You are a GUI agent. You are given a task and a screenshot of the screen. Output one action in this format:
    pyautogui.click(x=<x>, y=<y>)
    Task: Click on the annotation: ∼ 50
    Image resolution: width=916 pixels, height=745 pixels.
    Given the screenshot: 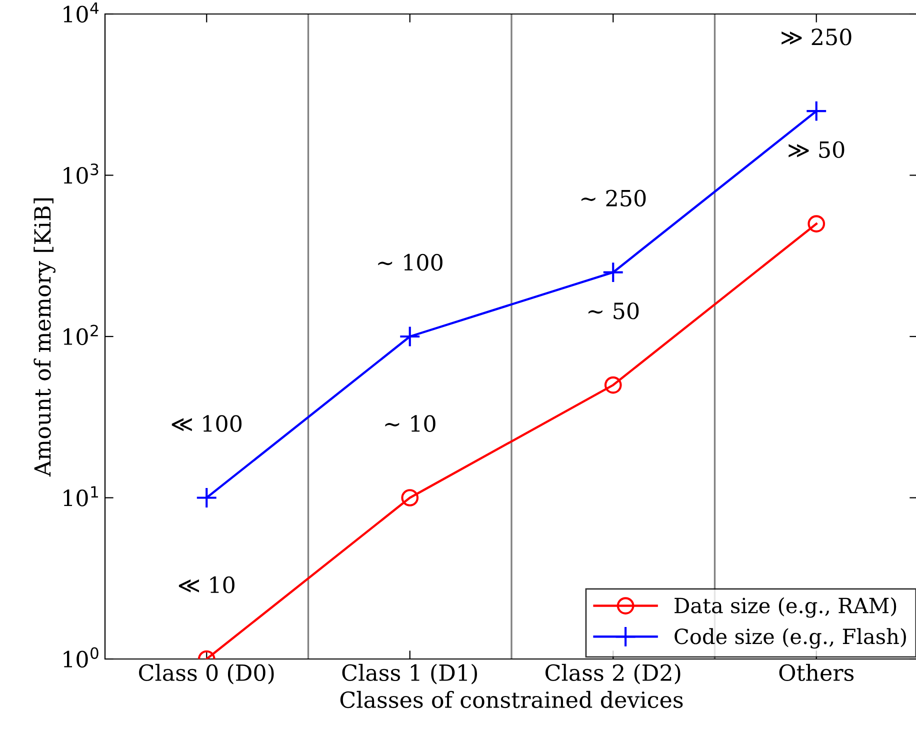 What is the action you would take?
    pyautogui.click(x=613, y=311)
    